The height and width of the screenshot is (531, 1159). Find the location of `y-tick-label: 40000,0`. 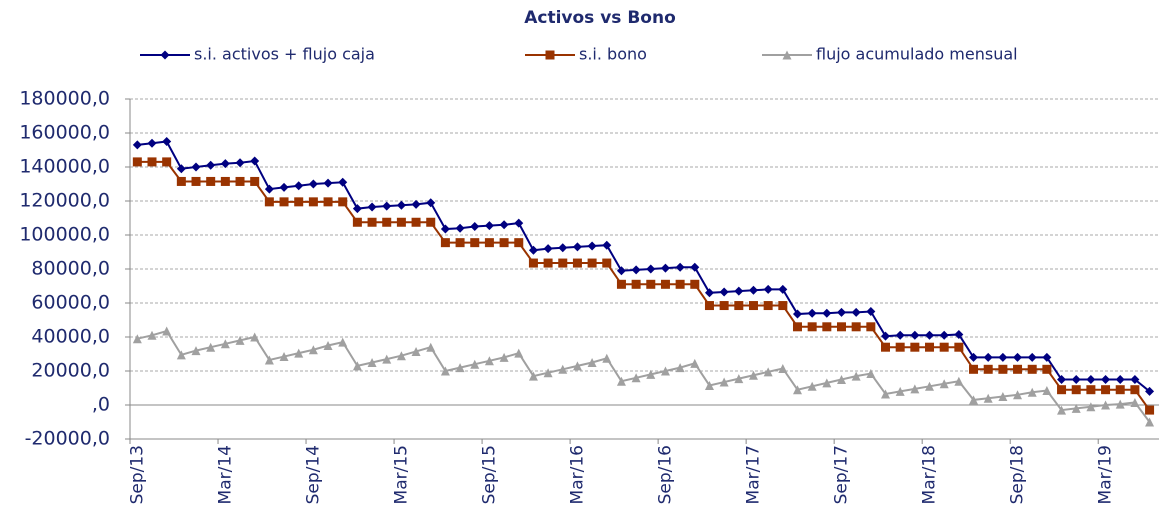

y-tick-label: 40000,0 is located at coordinates (70, 337).